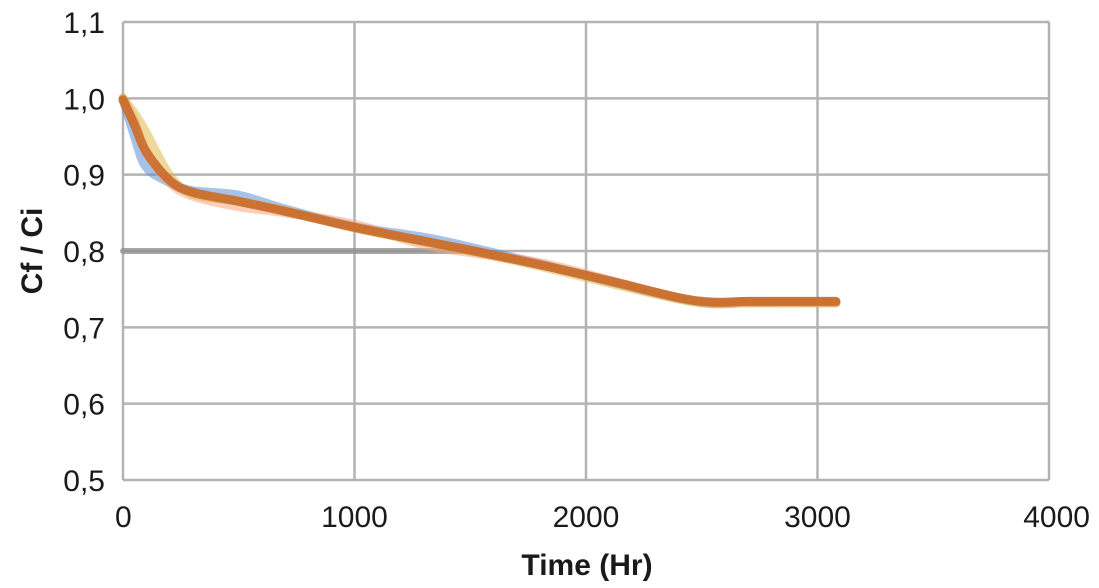 The image size is (1099, 588). What do you see at coordinates (84, 481) in the screenshot?
I see `y-tick-label: 0,5` at bounding box center [84, 481].